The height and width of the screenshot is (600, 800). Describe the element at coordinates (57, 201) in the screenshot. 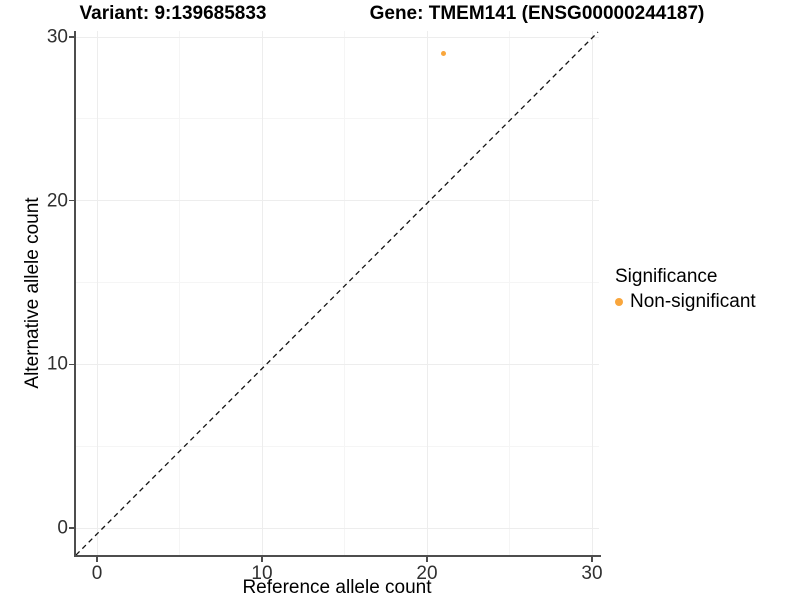

I see `y-tick-label: 20` at that location.